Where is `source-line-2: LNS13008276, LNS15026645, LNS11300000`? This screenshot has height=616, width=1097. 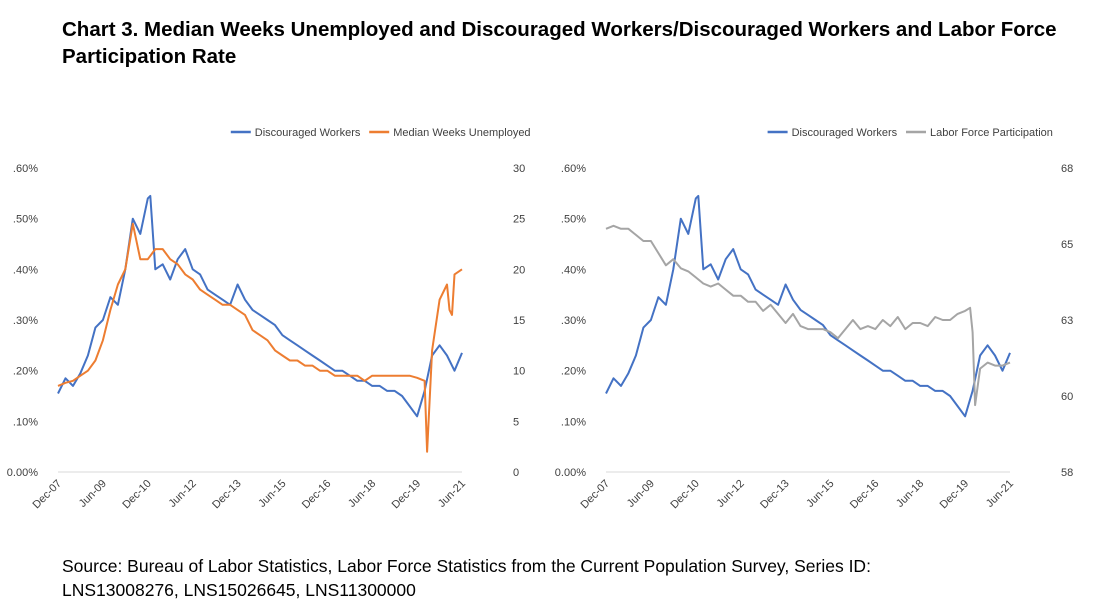
source-line-2: LNS13008276, LNS15026645, LNS11300000 is located at coordinates (239, 590).